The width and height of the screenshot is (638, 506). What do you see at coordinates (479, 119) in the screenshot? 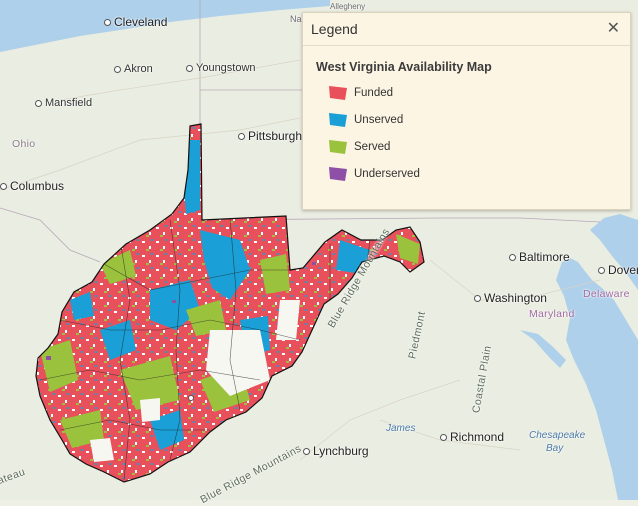
I see `legend-item: Unserved` at bounding box center [479, 119].